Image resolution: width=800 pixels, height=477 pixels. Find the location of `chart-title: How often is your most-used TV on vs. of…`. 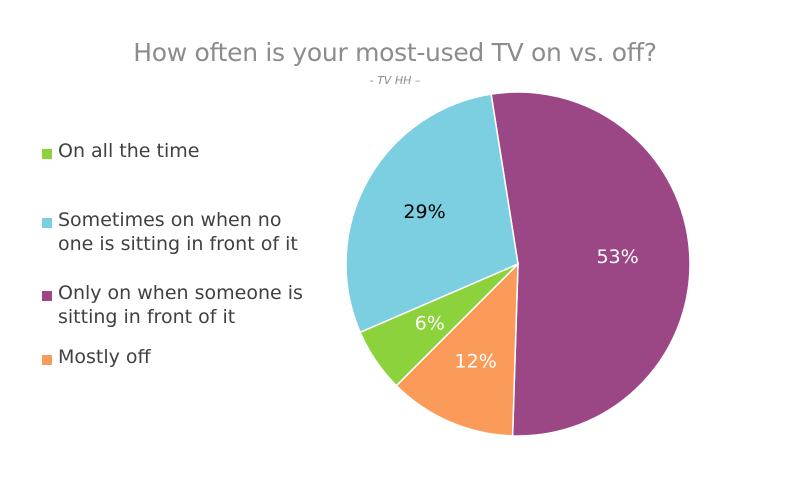

chart-title: How often is your most-used TV on vs. of… is located at coordinates (395, 52).